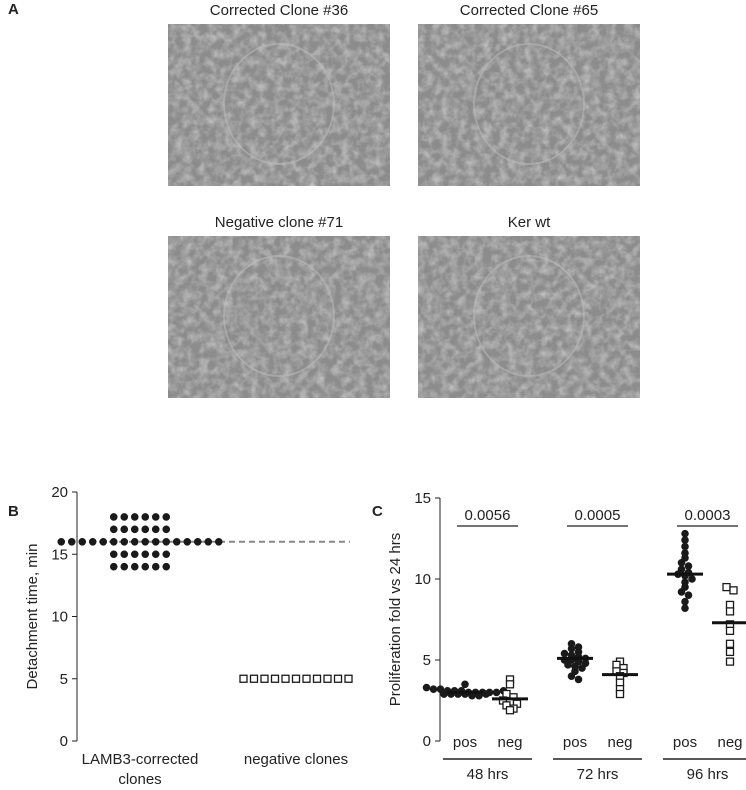 Image resolution: width=746 pixels, height=790 pixels. Describe the element at coordinates (59, 617) in the screenshot. I see `y-tick-label: 10` at that location.